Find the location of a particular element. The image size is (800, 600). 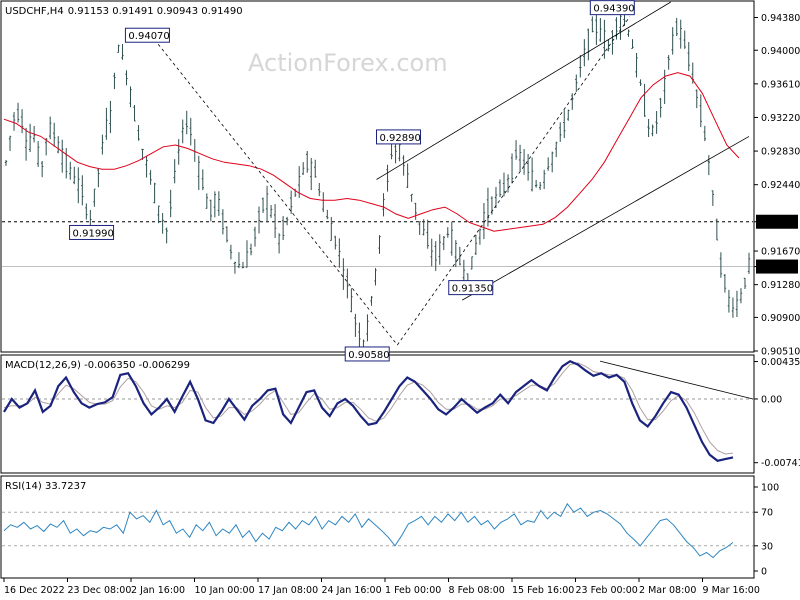

price-level-lines is located at coordinates (377, 244).